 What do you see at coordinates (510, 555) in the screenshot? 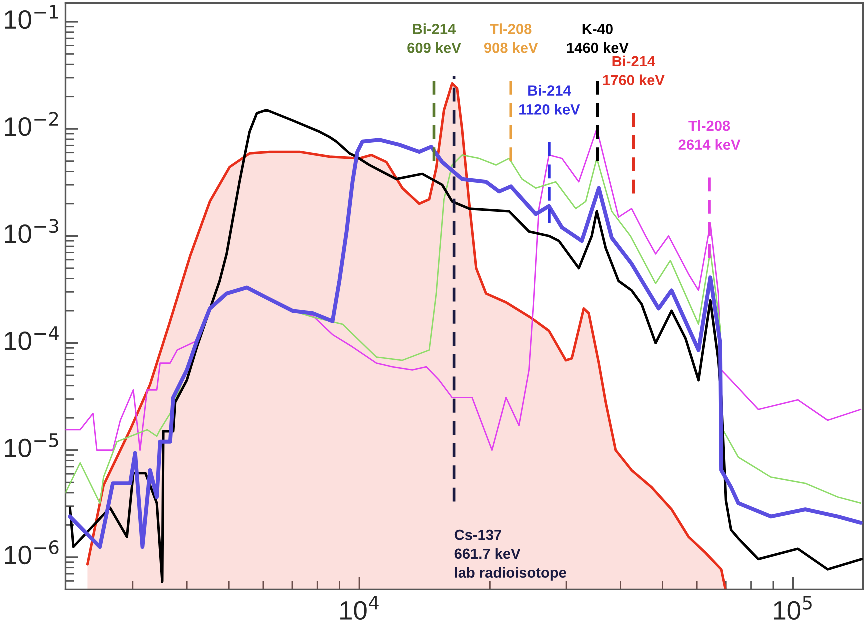
I see `ref-line-label: Cs-137 661.7 keV lab radioisotope` at bounding box center [510, 555].